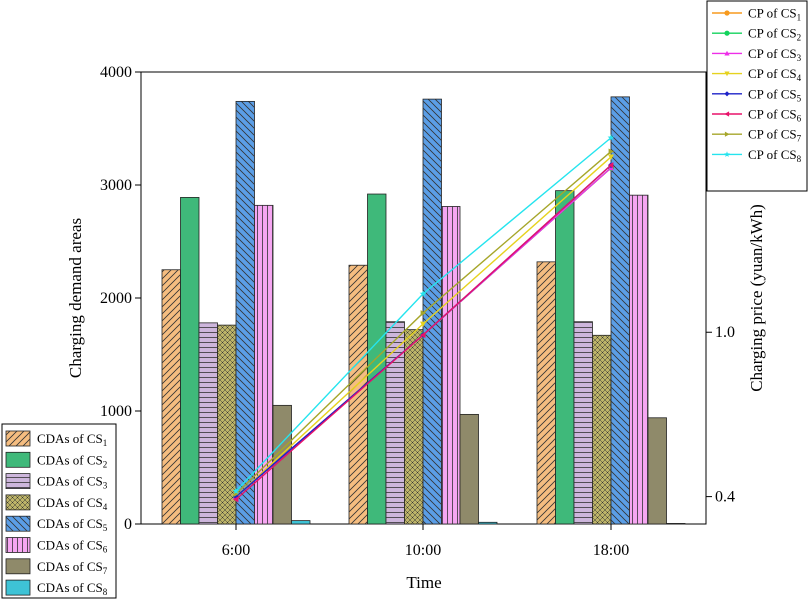  I want to click on bar-cs1-2-pattern, so click(358, 394).